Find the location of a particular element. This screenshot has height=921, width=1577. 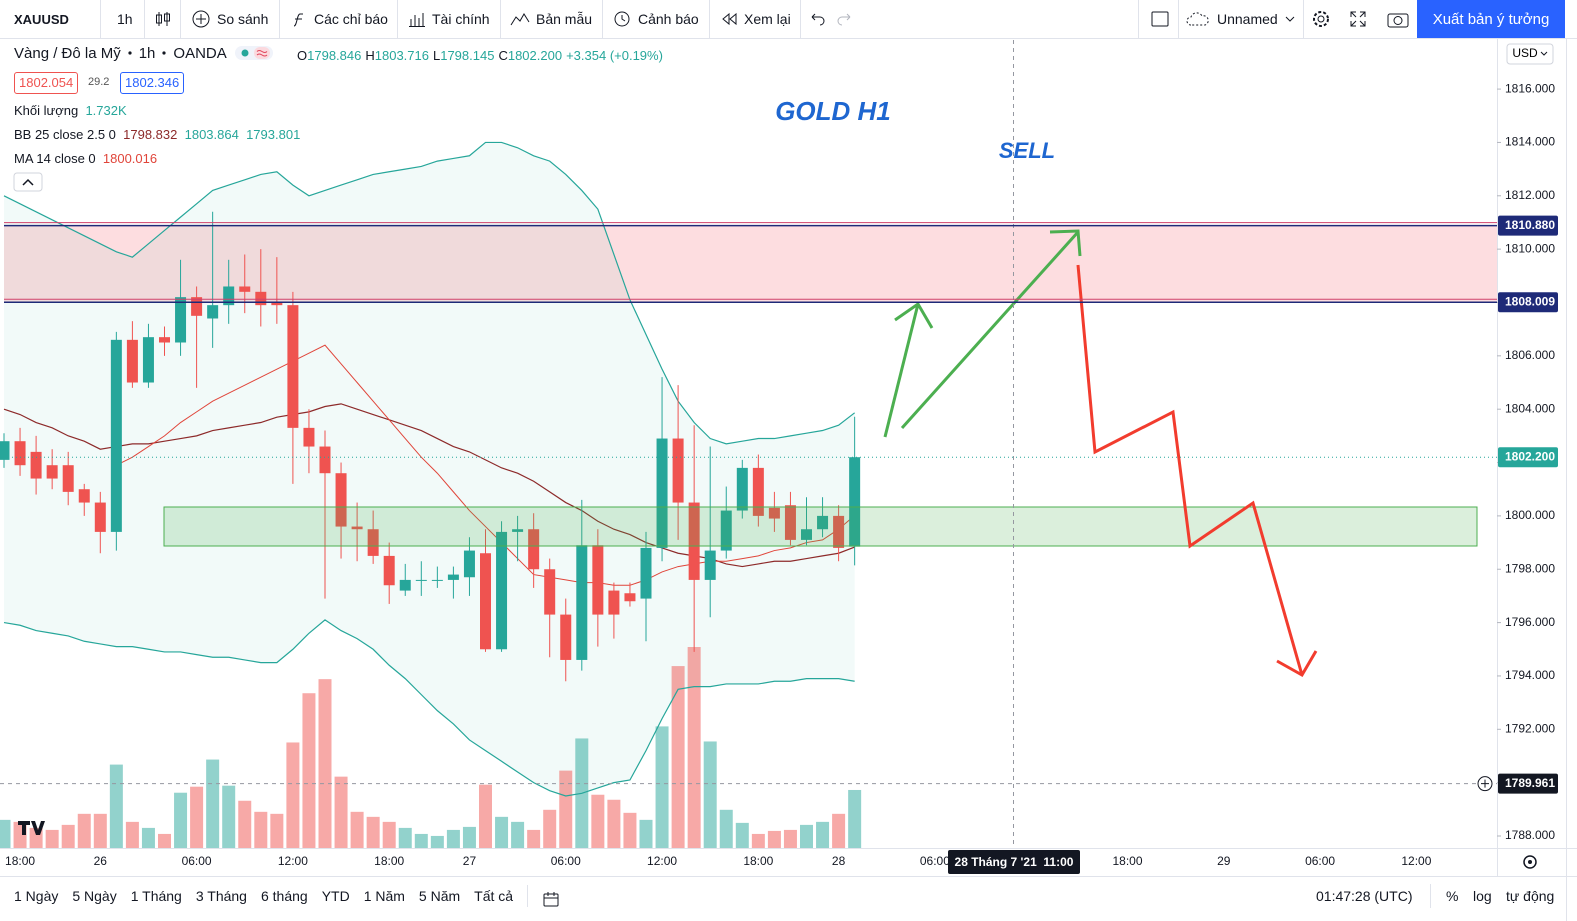

chart-type is located at coordinates (163, 19).